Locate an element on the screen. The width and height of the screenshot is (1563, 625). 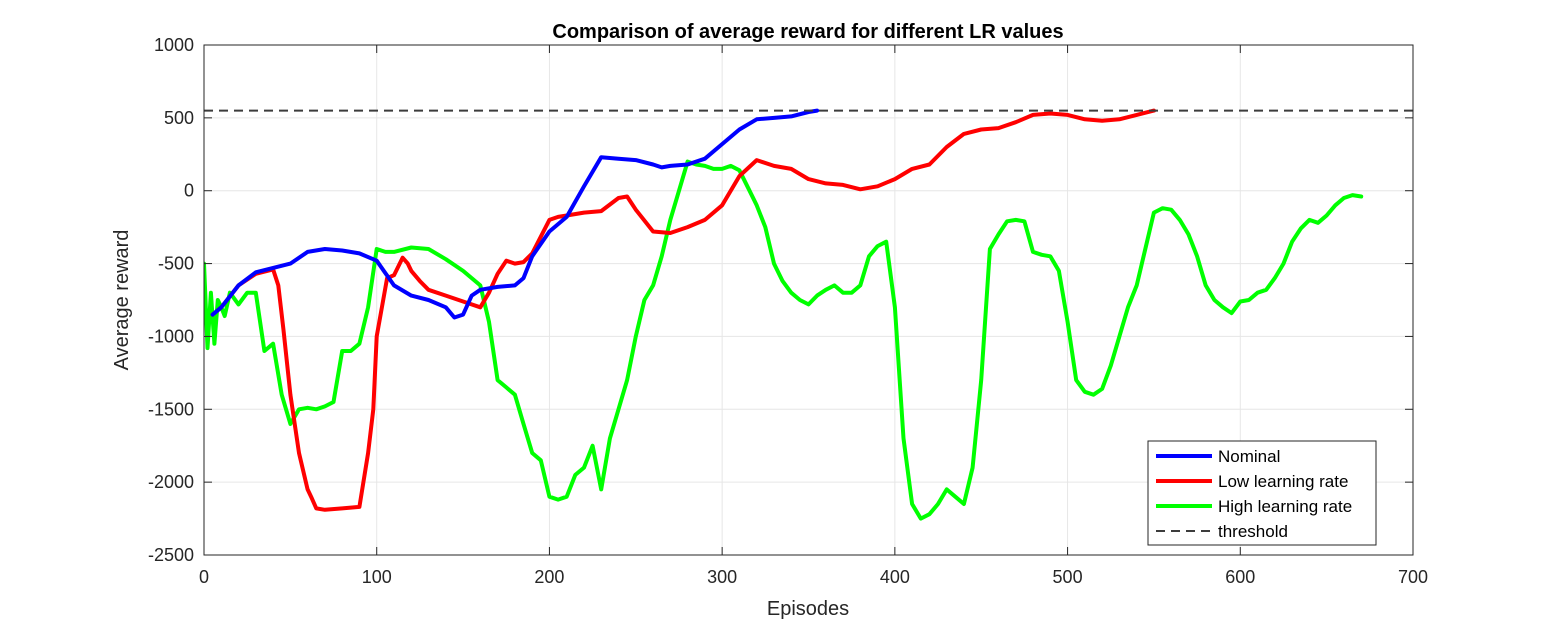
legend-box is located at coordinates (1262, 493).